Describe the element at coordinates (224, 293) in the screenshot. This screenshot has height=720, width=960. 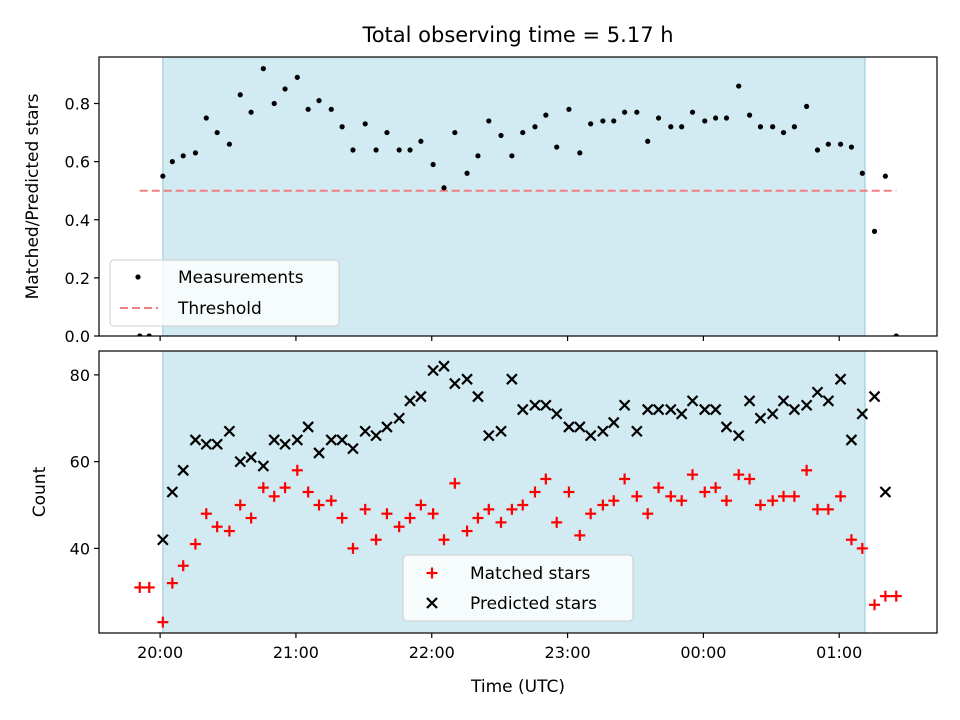
I see `ratio-legend: Measurements Threshold` at that location.